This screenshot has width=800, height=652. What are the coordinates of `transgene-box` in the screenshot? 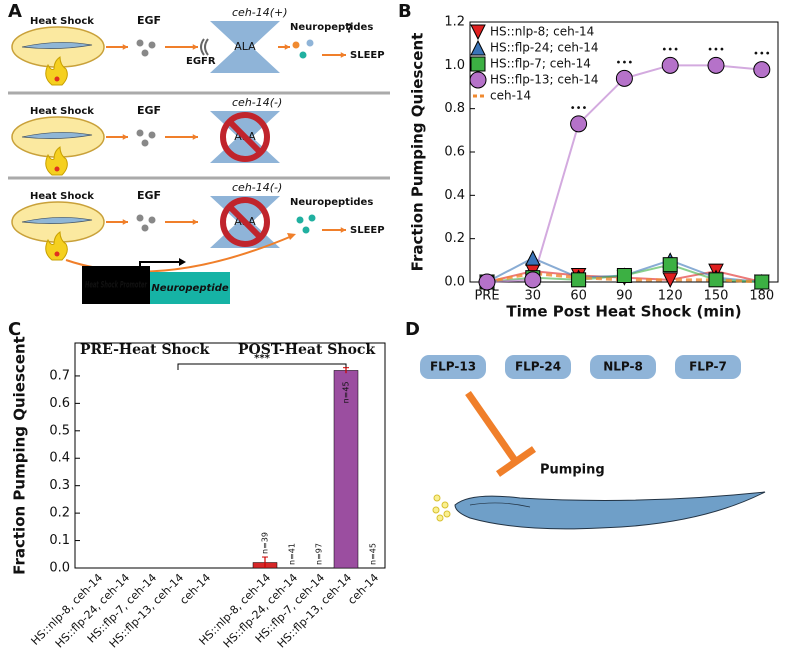 It's located at (190, 288).